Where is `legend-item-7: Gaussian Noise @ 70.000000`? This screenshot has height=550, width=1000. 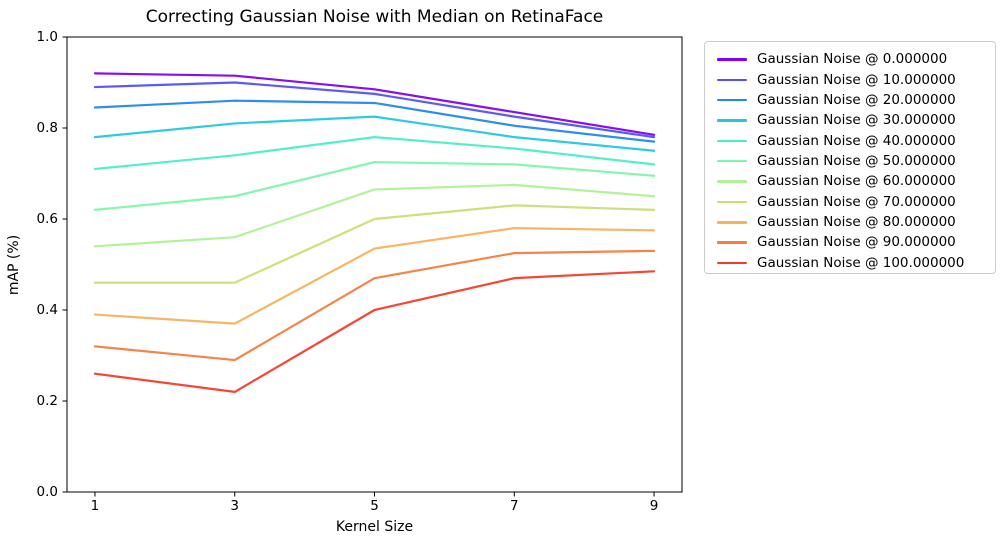 legend-item-7: Gaussian Noise @ 70.000000 is located at coordinates (856, 202).